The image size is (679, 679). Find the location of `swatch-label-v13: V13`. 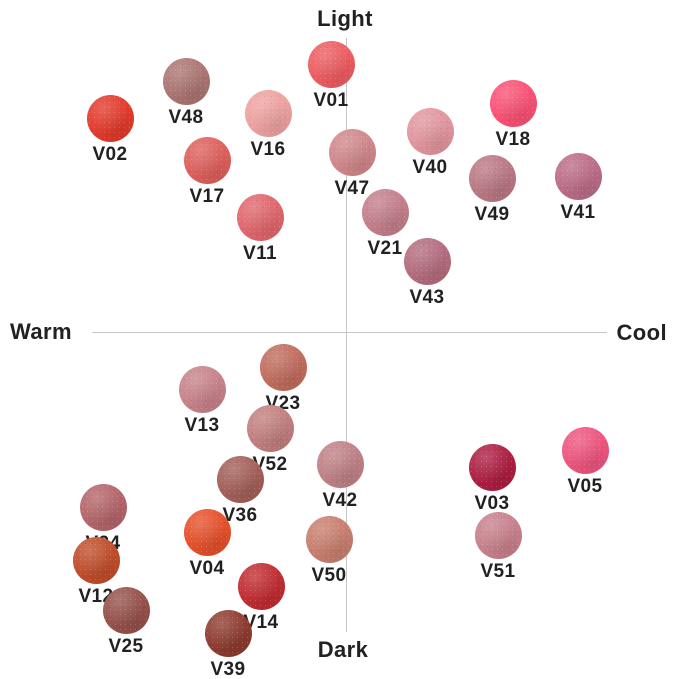

swatch-label-v13: V13 is located at coordinates (202, 425).